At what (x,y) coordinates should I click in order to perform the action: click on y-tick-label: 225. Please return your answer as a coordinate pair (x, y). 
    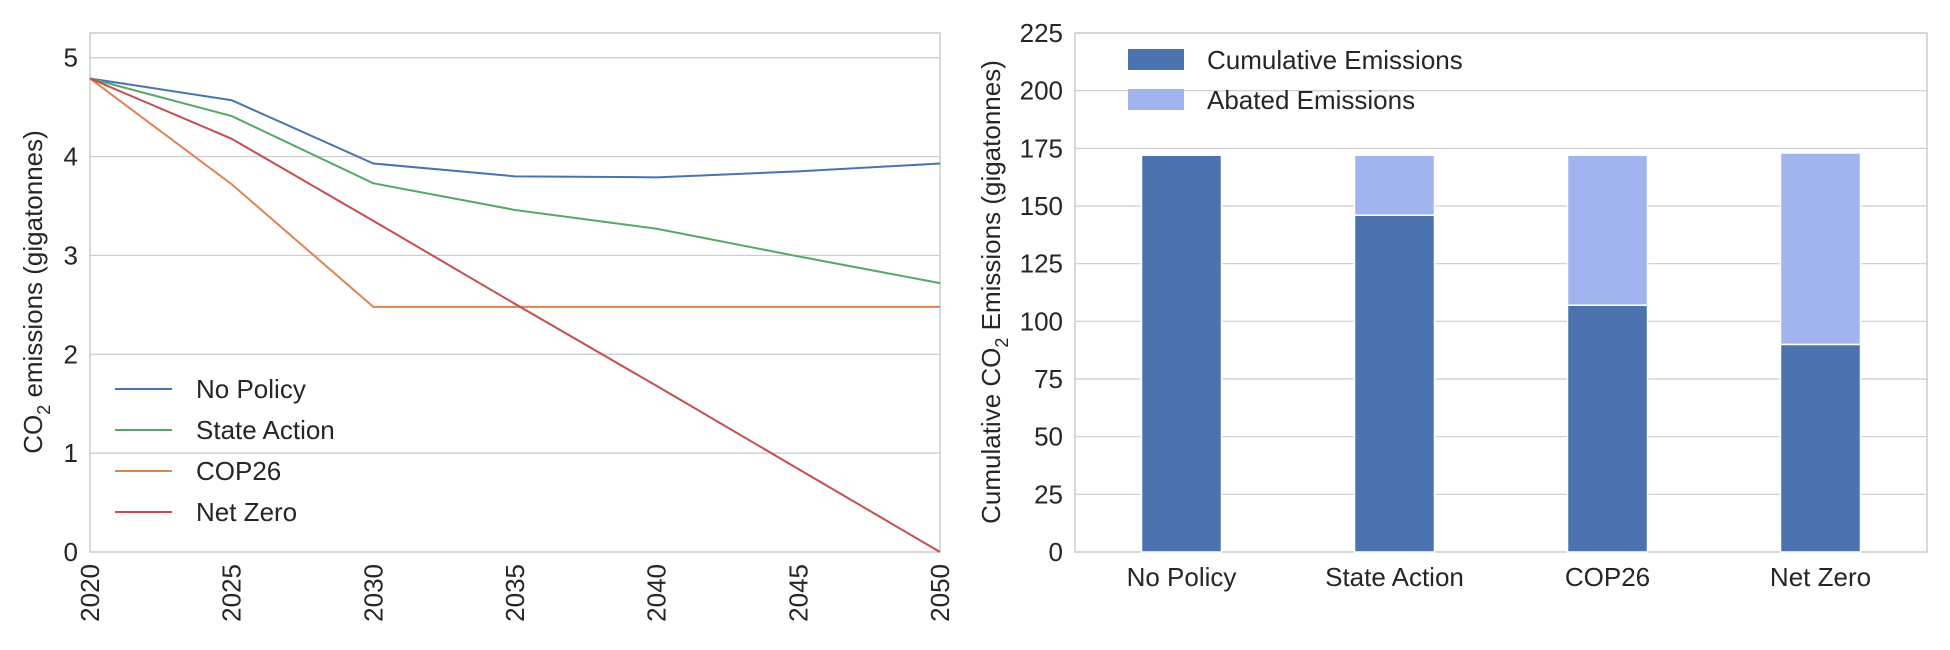
    Looking at the image, I should click on (1041, 33).